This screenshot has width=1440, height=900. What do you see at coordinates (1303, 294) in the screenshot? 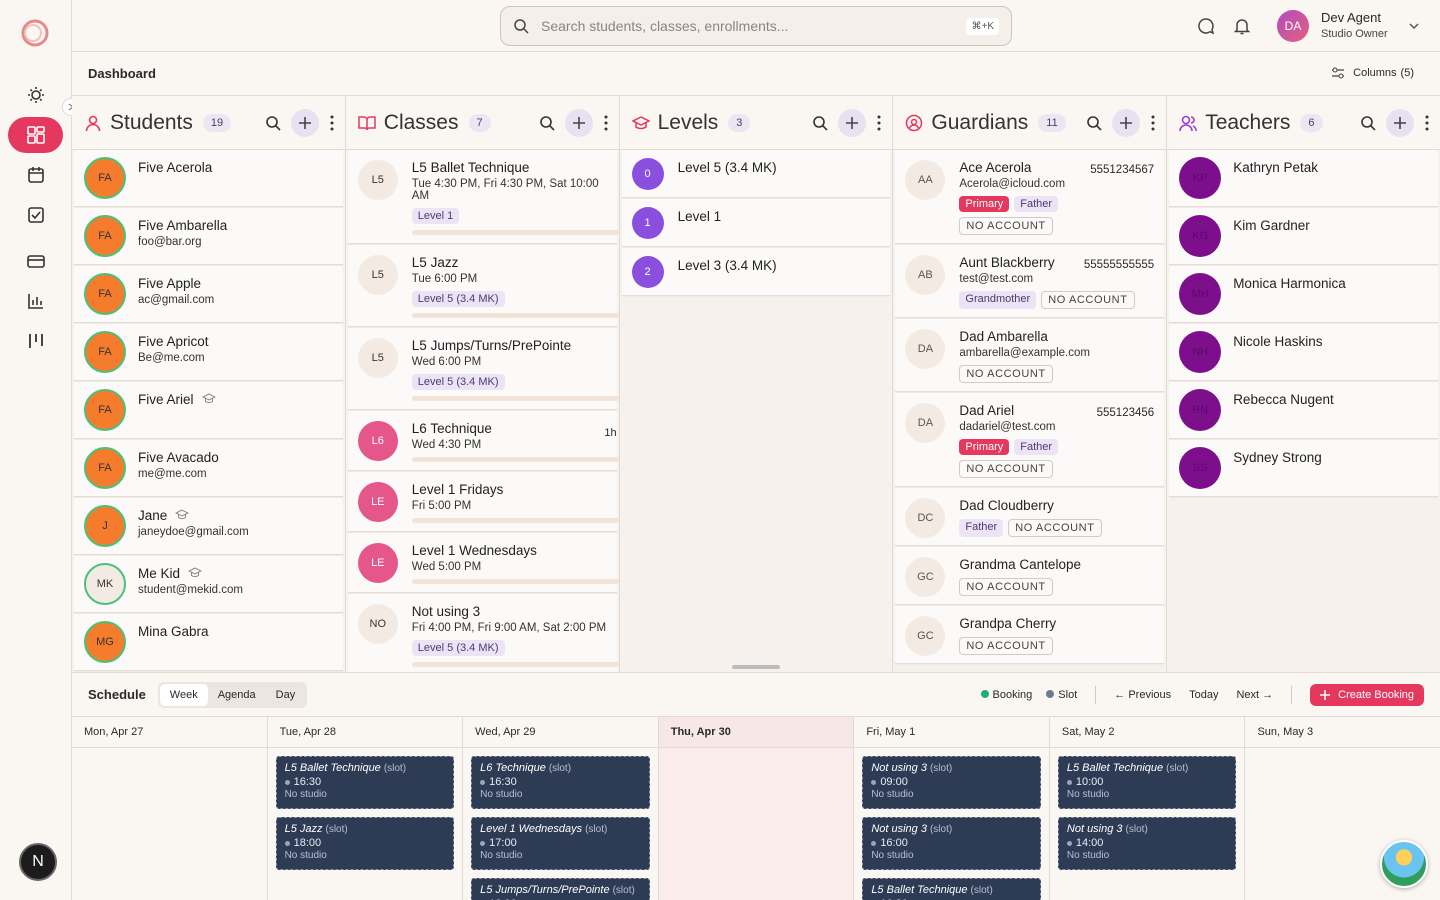
I see `list-item: MH Monica Harmonica` at bounding box center [1303, 294].